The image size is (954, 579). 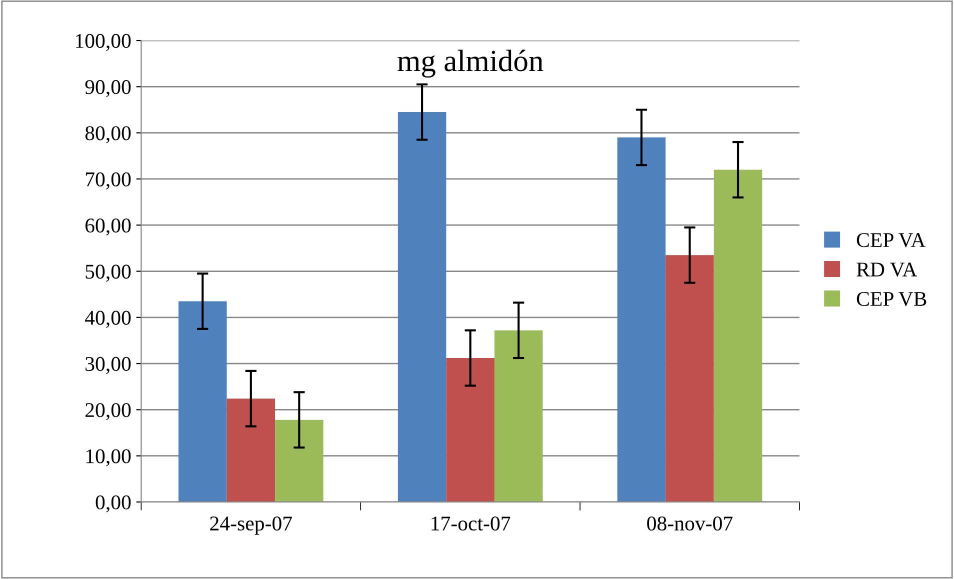 I want to click on x-tick-label: 08-nov-07, so click(x=690, y=523).